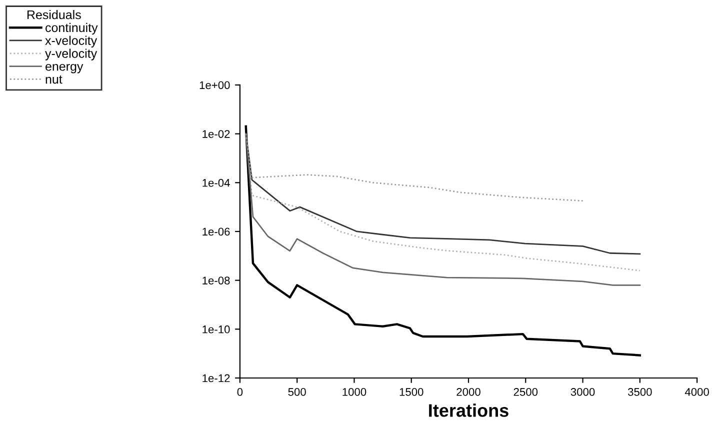 Image resolution: width=712 pixels, height=438 pixels. Describe the element at coordinates (240, 392) in the screenshot. I see `x-tick-label: 0` at that location.